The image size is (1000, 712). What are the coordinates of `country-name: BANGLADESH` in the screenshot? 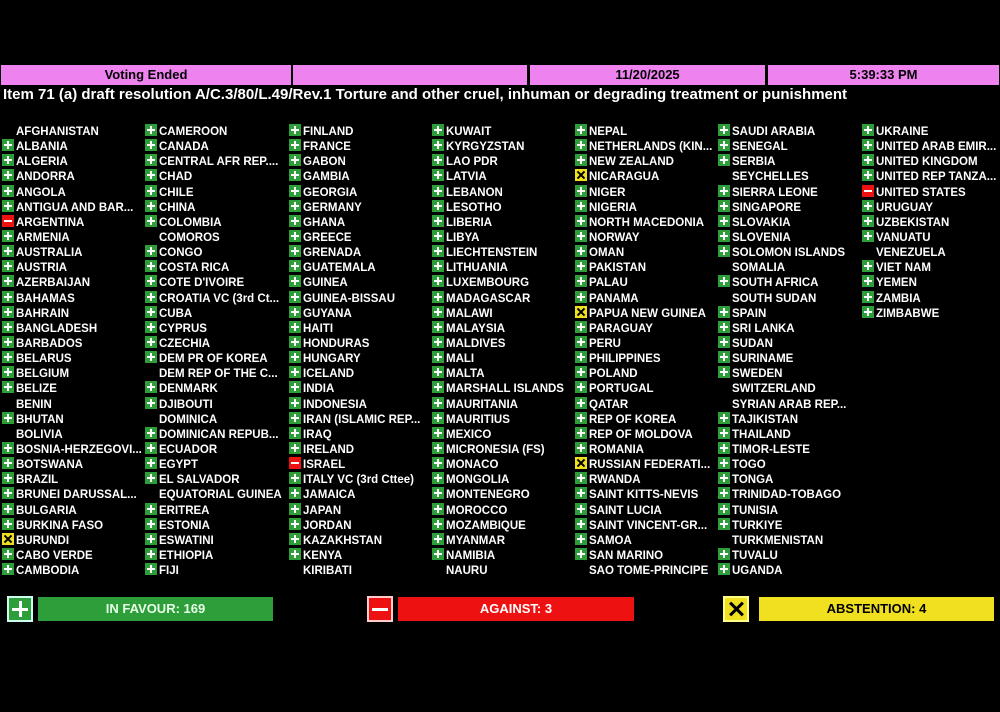 It's located at (57, 328).